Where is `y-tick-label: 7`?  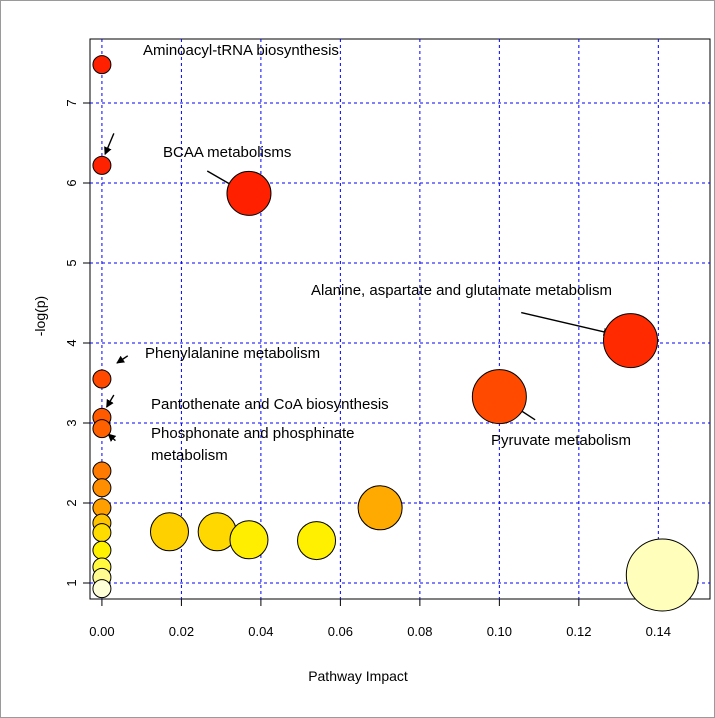
y-tick-label: 7 is located at coordinates (71, 102).